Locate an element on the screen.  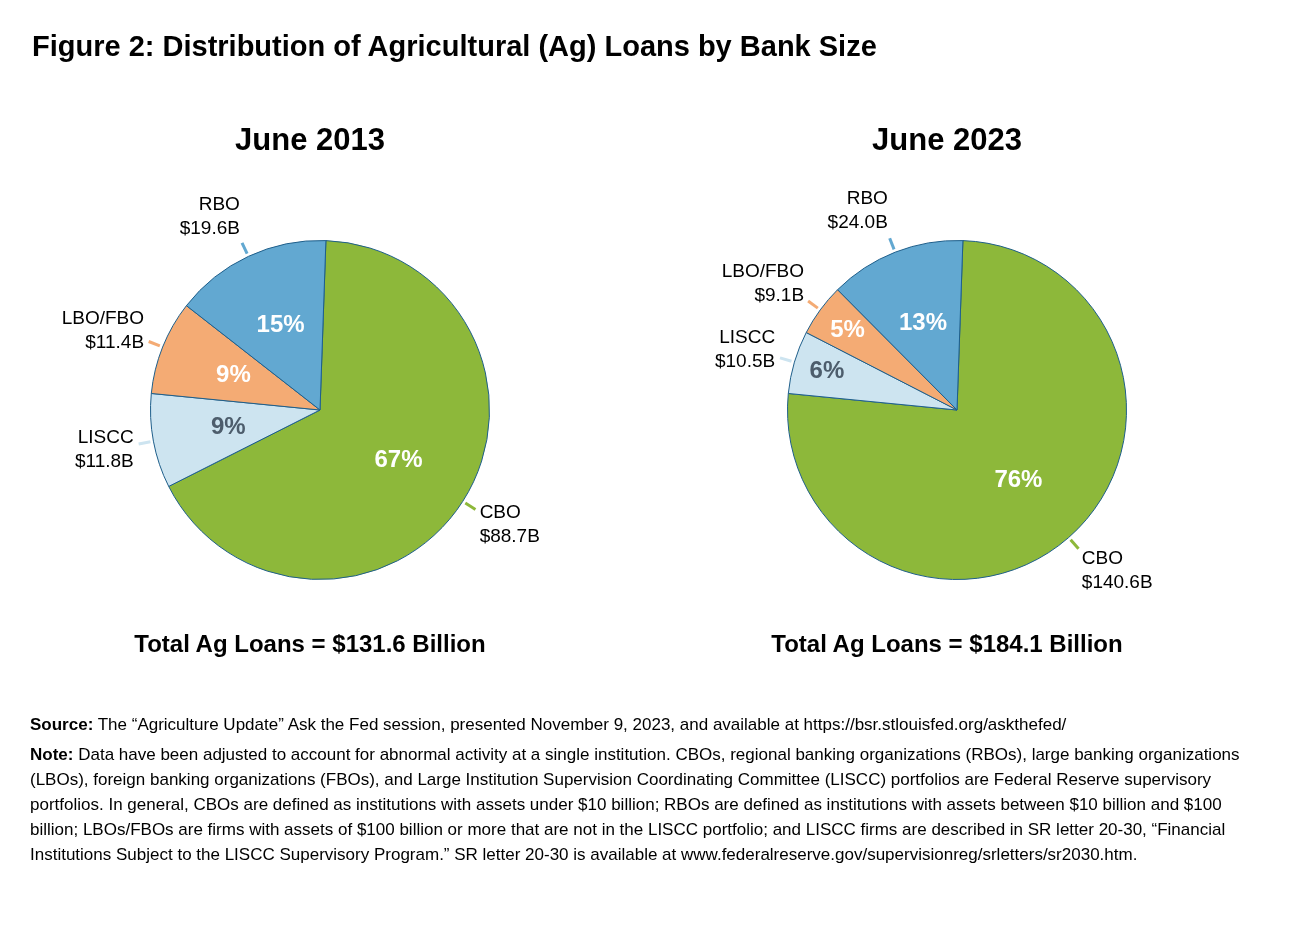
slice-label: RBO $19.6B is located at coordinates (209, 215).